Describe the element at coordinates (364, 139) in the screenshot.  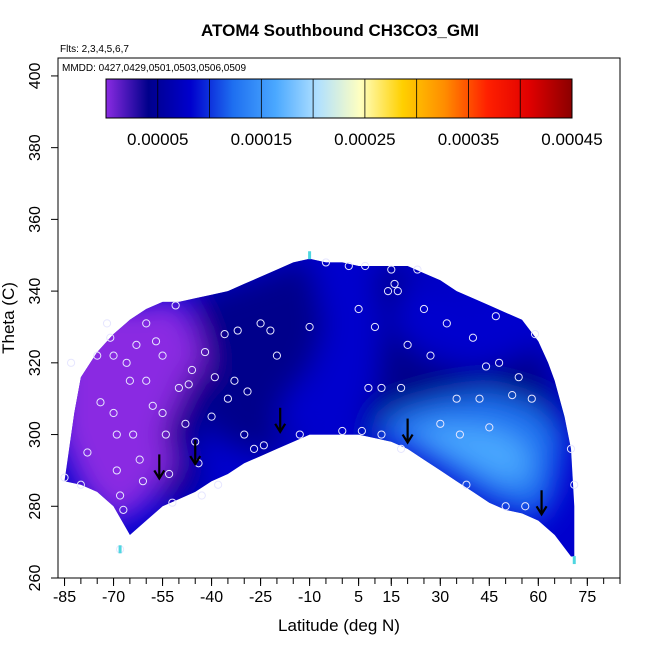
I see `colorbar-tick-label: 0.00025` at that location.